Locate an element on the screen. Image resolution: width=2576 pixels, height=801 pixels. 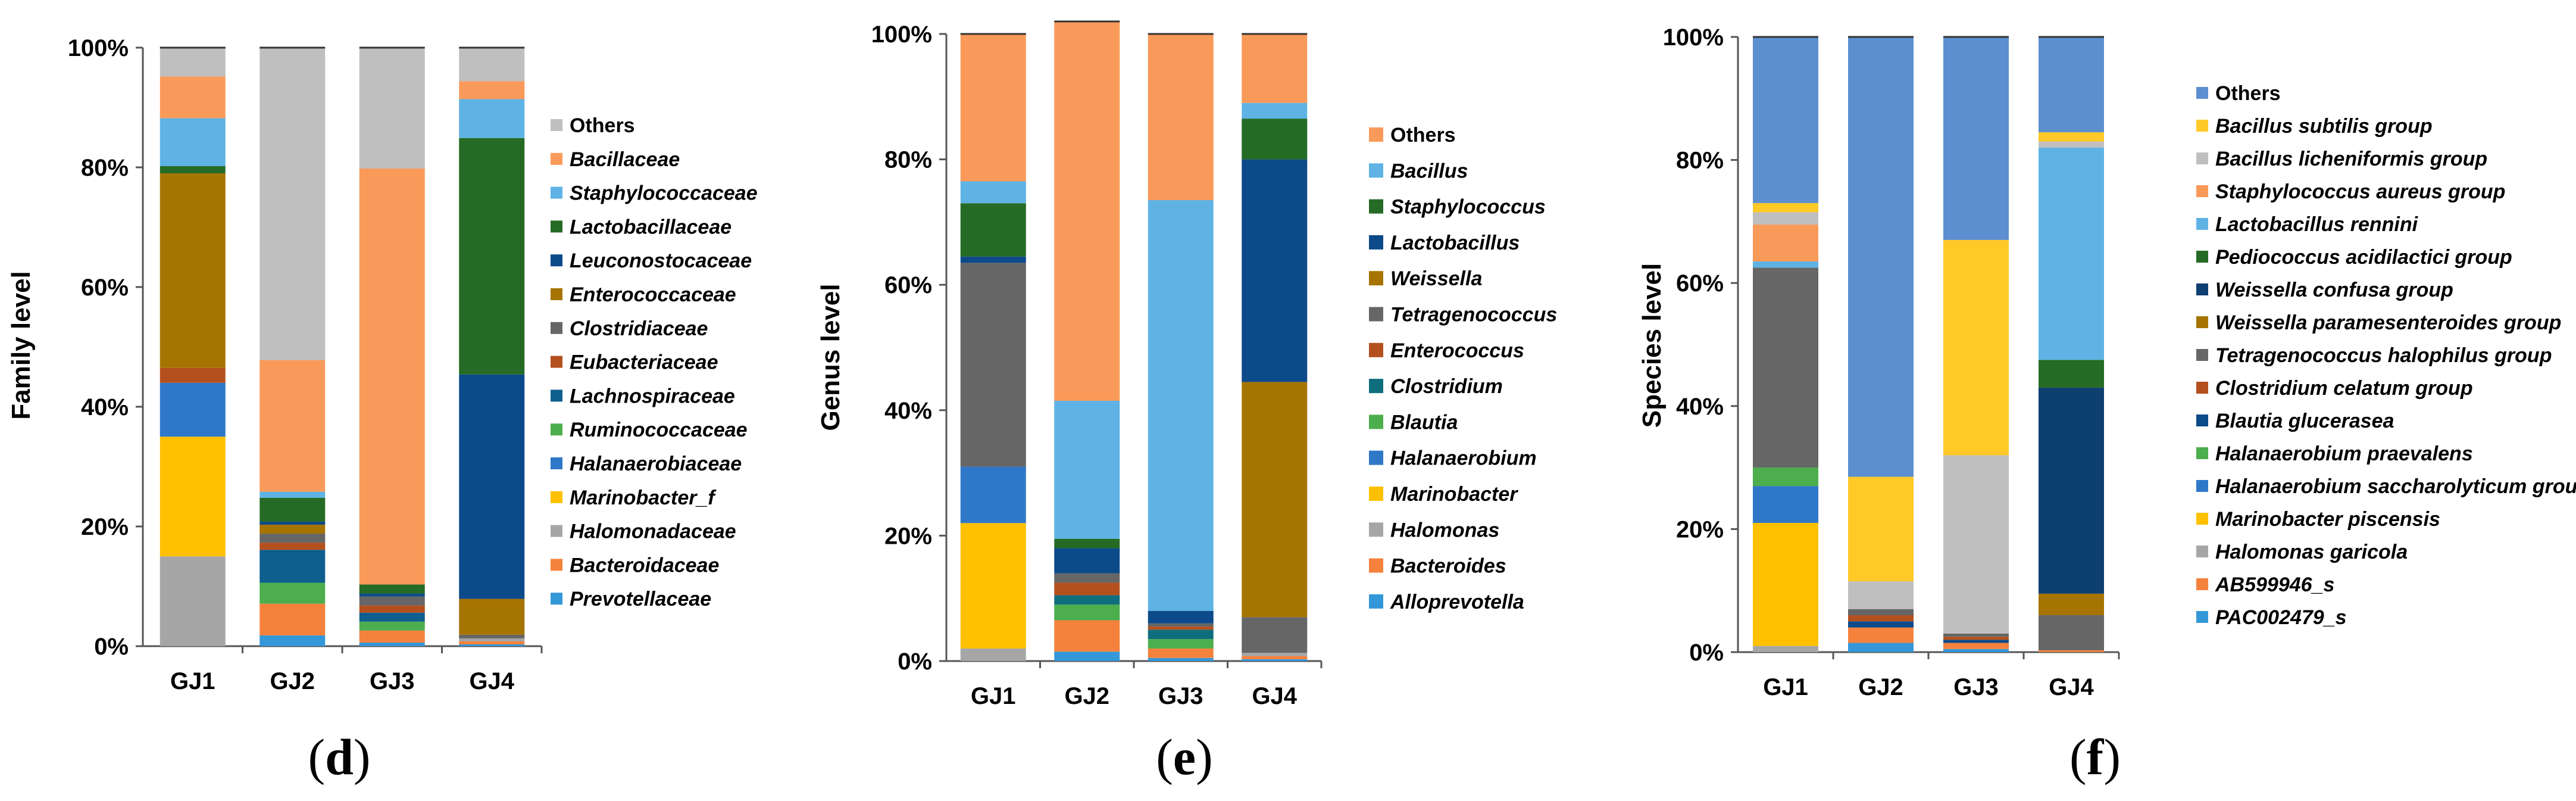
legend-label: Halanaerobium saccharolyticum group is located at coordinates (2395, 487).